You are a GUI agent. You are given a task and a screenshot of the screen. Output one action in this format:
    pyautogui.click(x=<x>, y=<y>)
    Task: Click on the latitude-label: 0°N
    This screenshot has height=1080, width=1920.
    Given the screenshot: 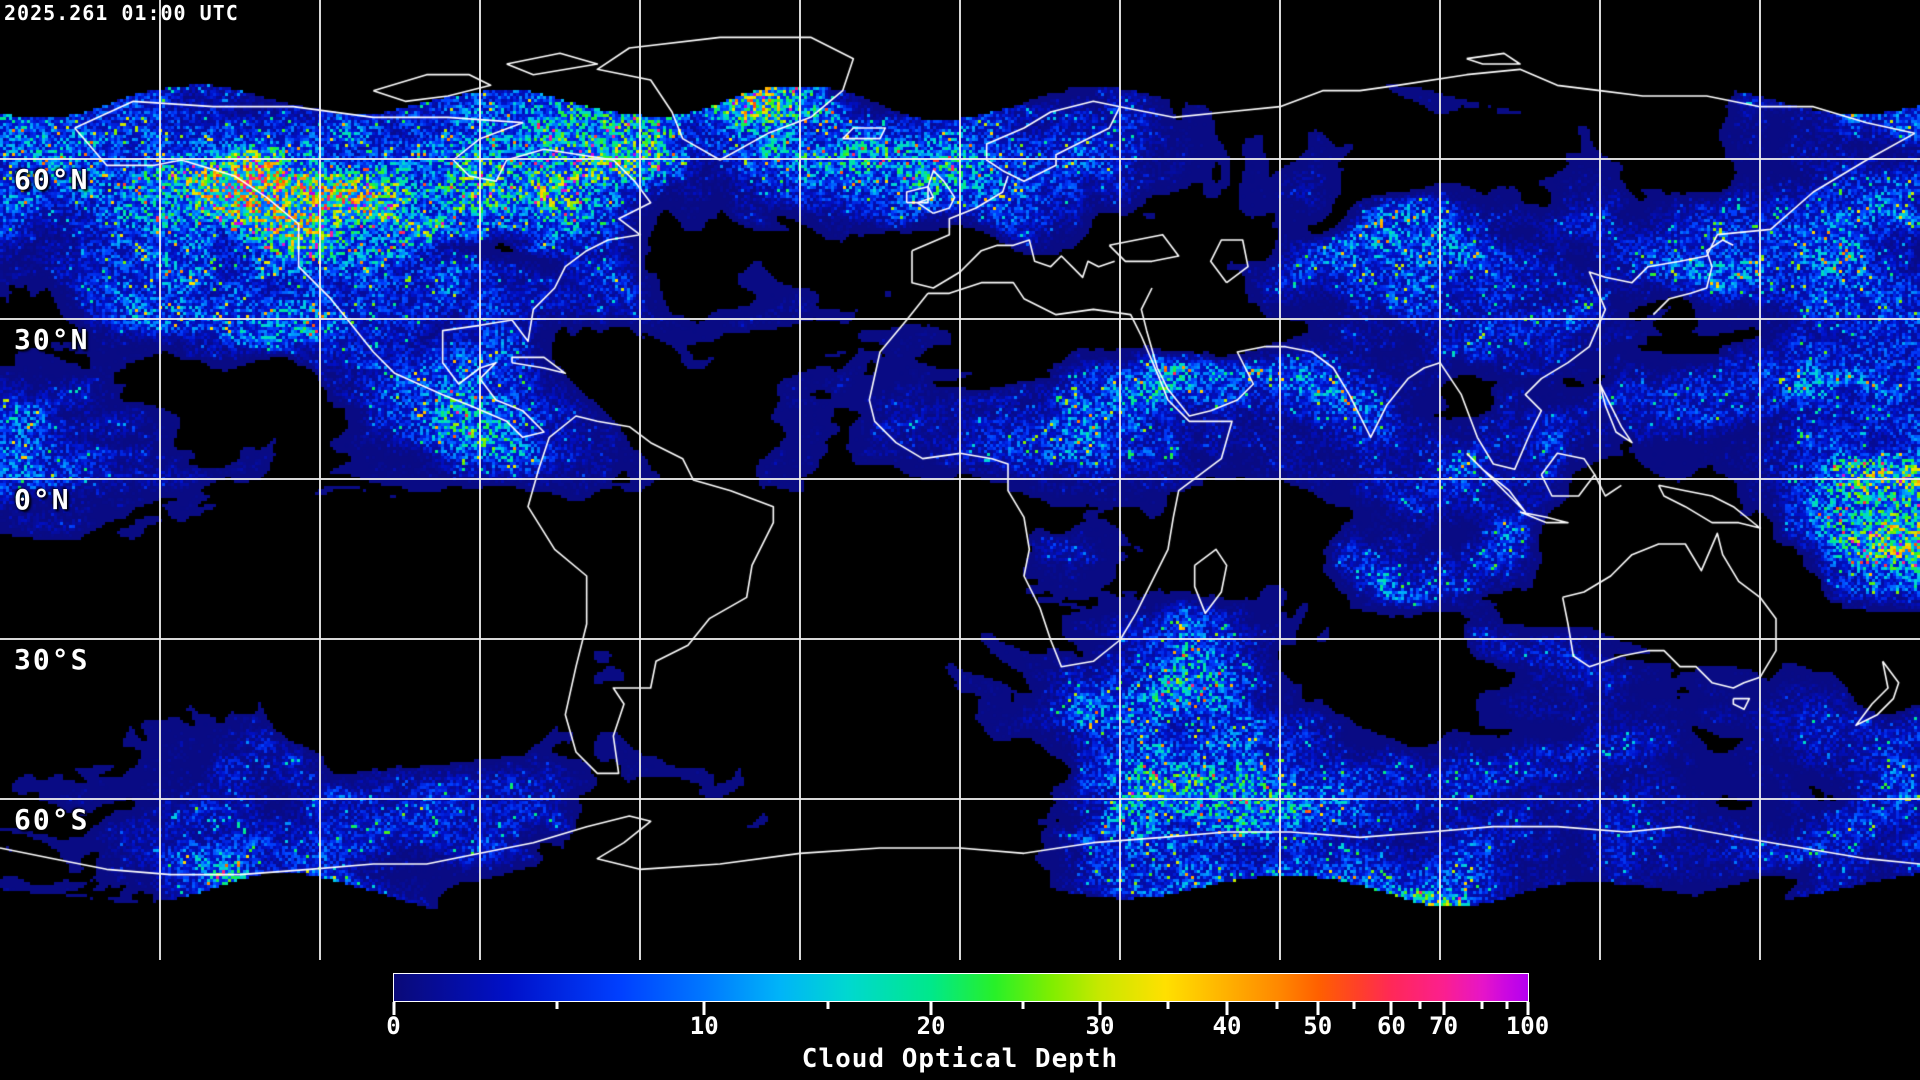 What is the action you would take?
    pyautogui.click(x=42, y=499)
    